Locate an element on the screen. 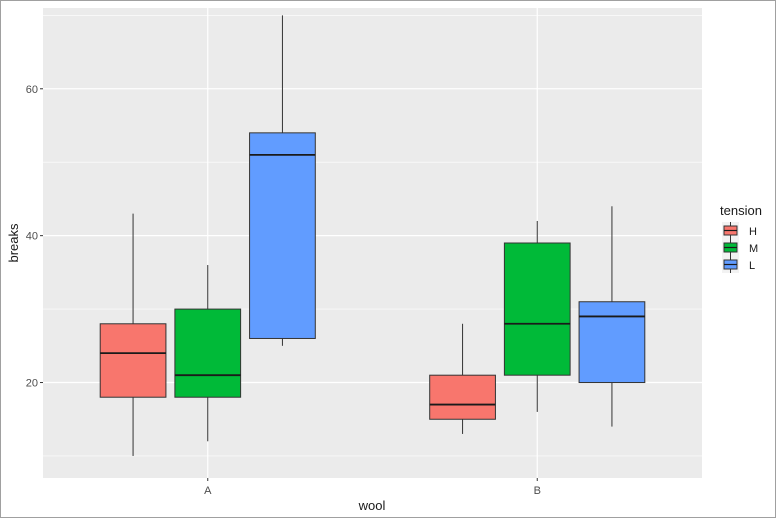 The image size is (776, 518). x-axis-title: wool is located at coordinates (372, 505).